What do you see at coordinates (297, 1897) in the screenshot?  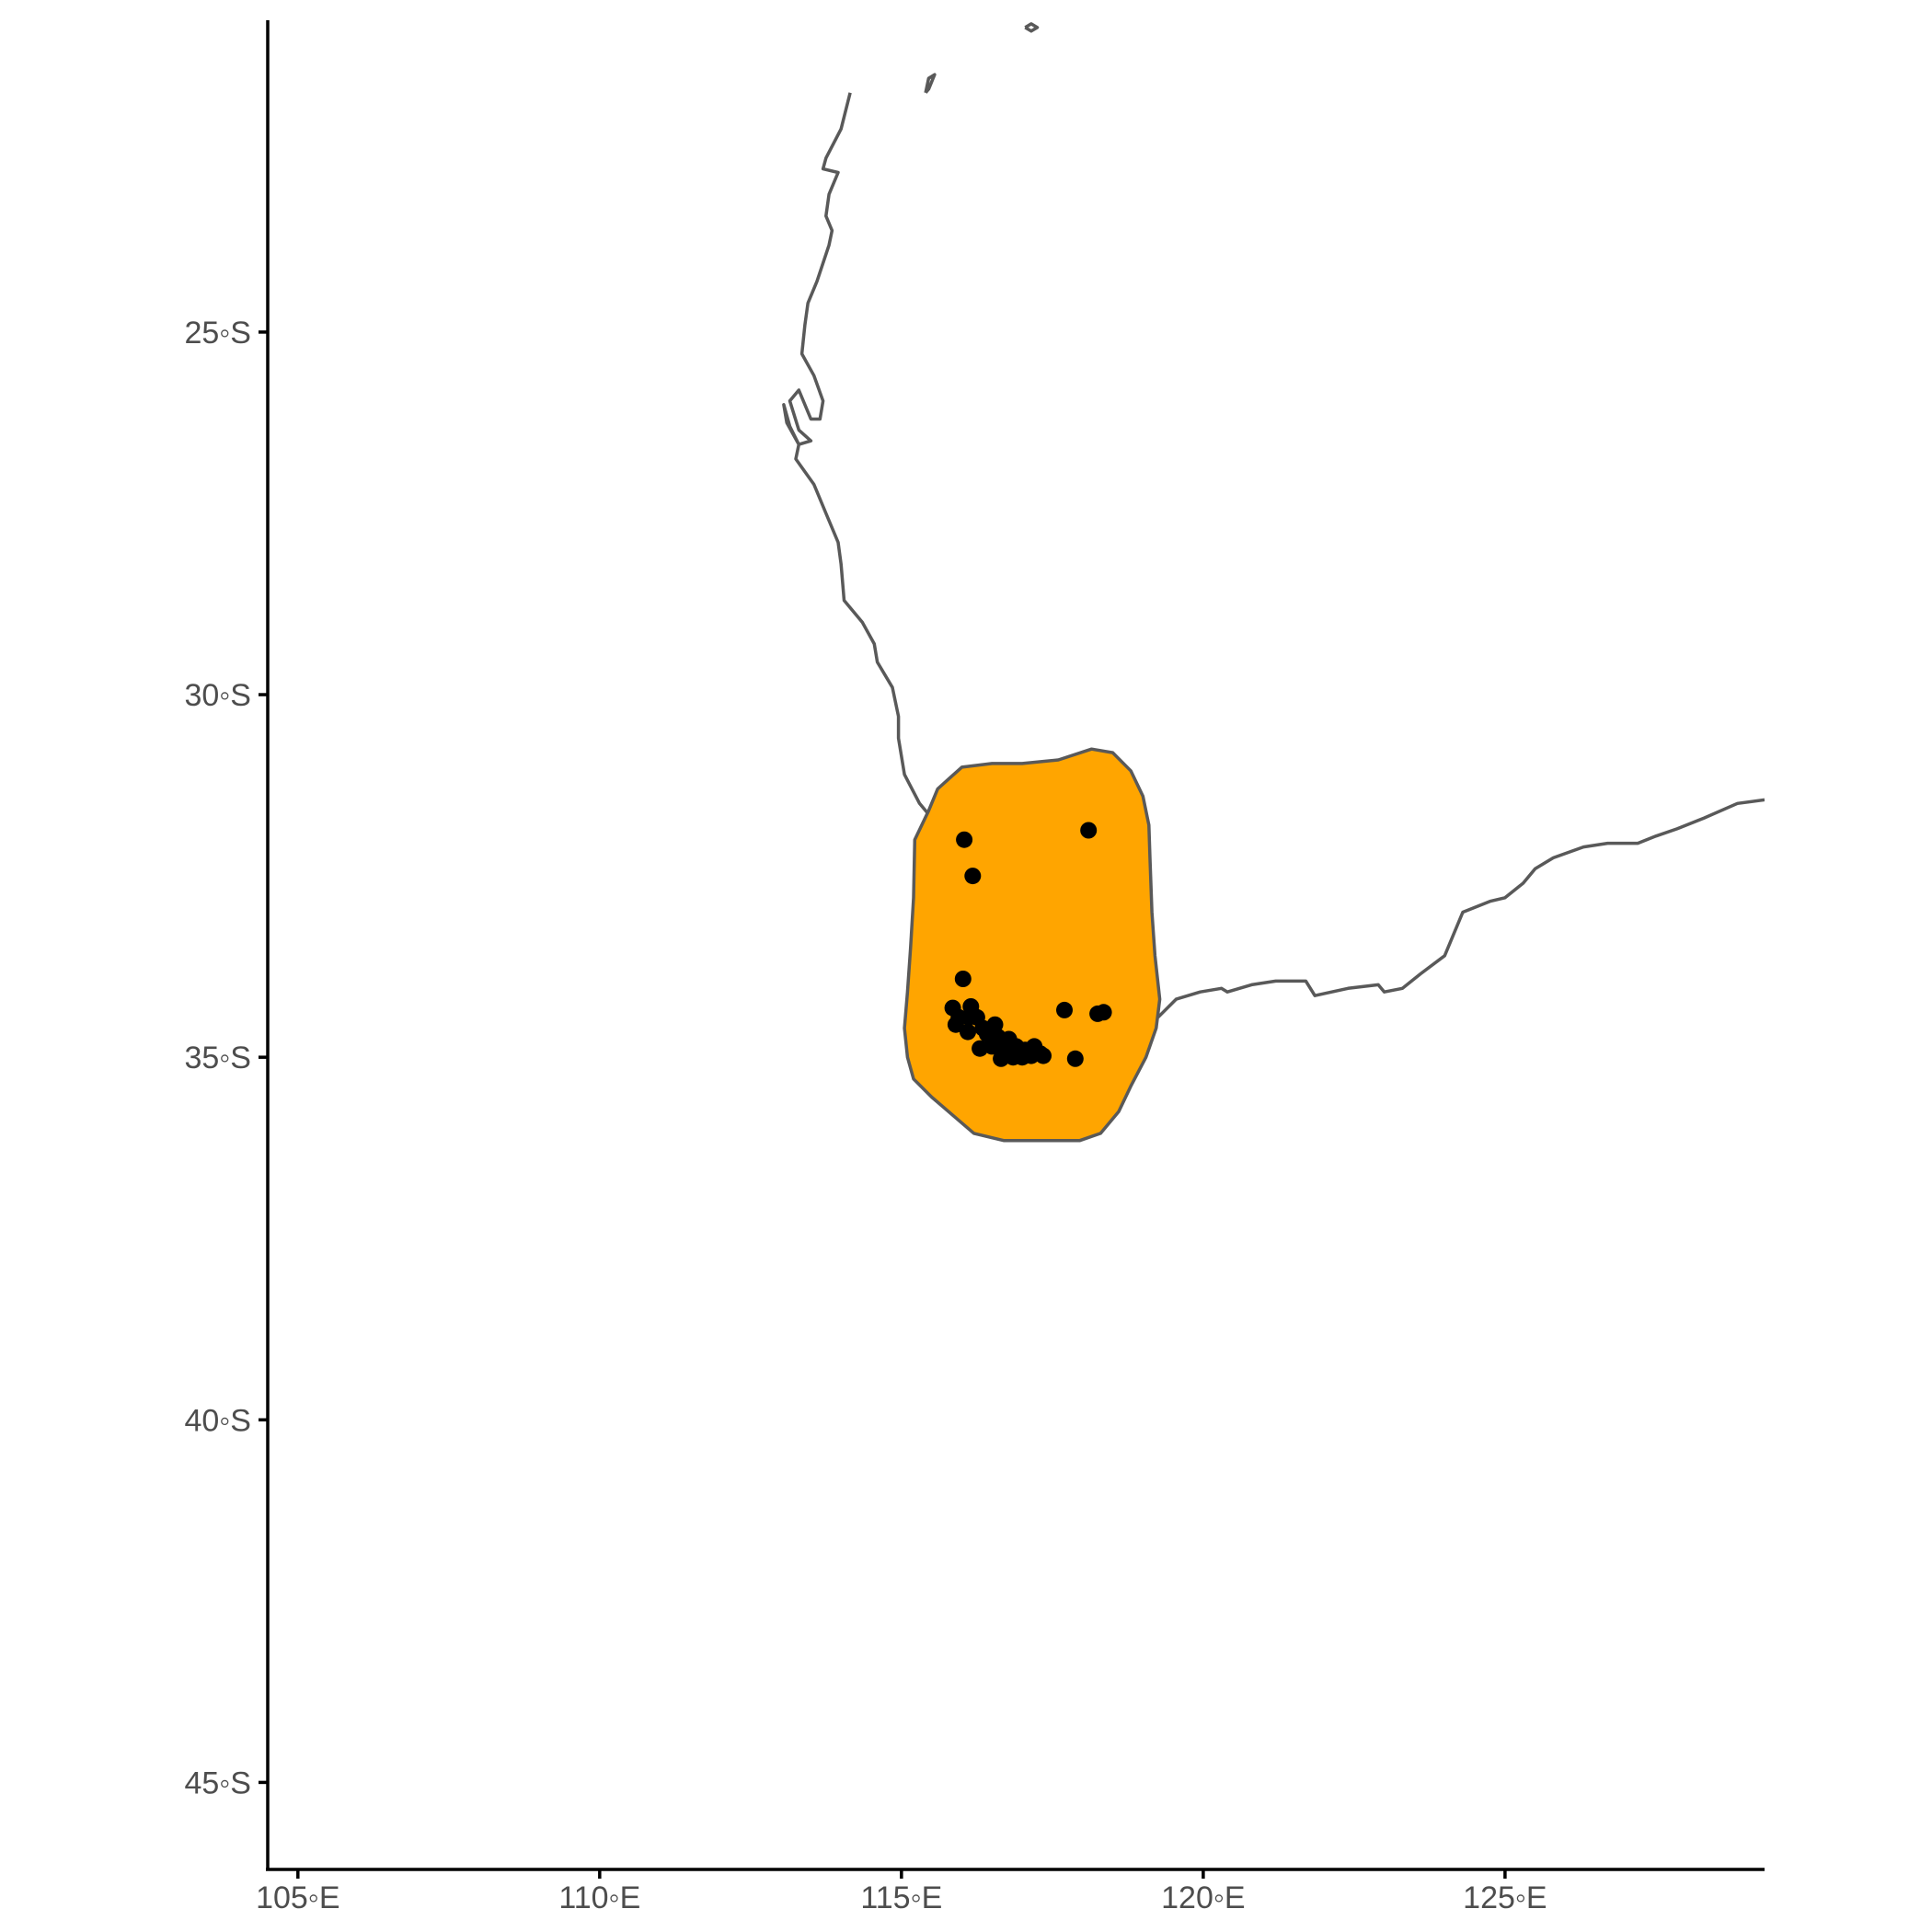 I see `x-tick-label: 105◦E` at bounding box center [297, 1897].